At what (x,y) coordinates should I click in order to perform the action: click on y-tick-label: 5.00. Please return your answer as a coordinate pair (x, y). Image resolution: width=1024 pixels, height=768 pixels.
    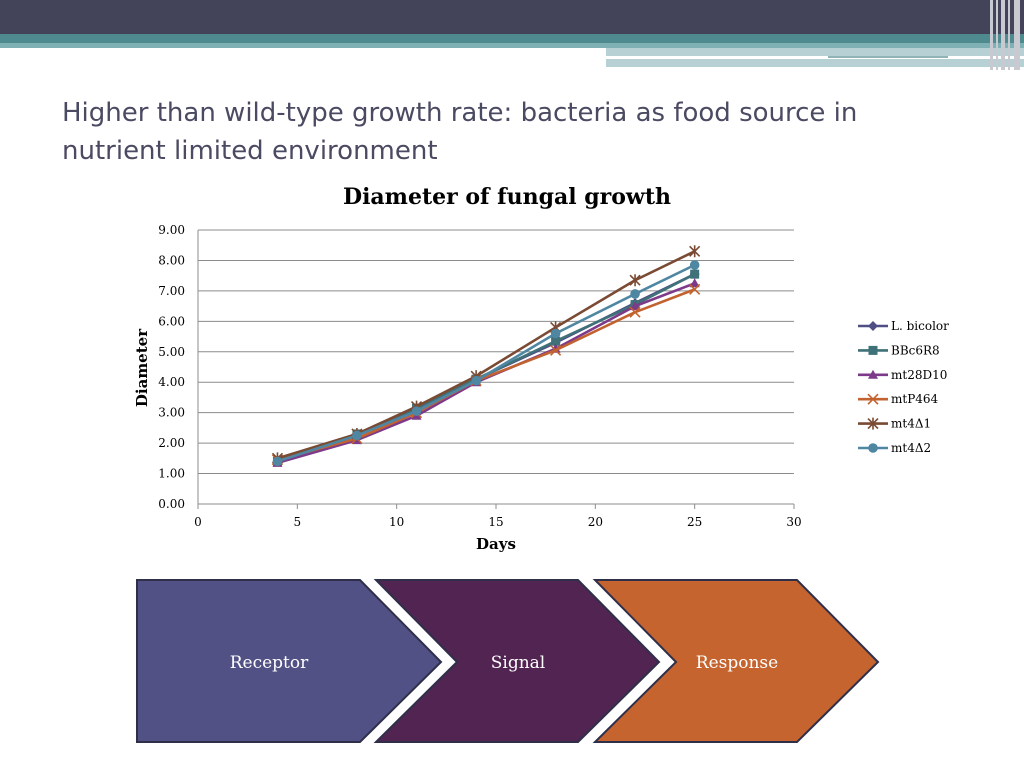
    Looking at the image, I should click on (171, 352).